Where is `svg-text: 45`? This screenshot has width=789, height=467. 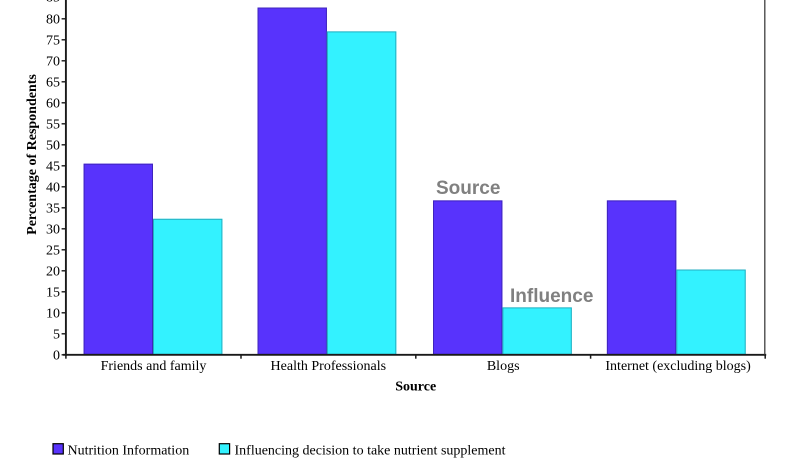 svg-text: 45 is located at coordinates (53, 166).